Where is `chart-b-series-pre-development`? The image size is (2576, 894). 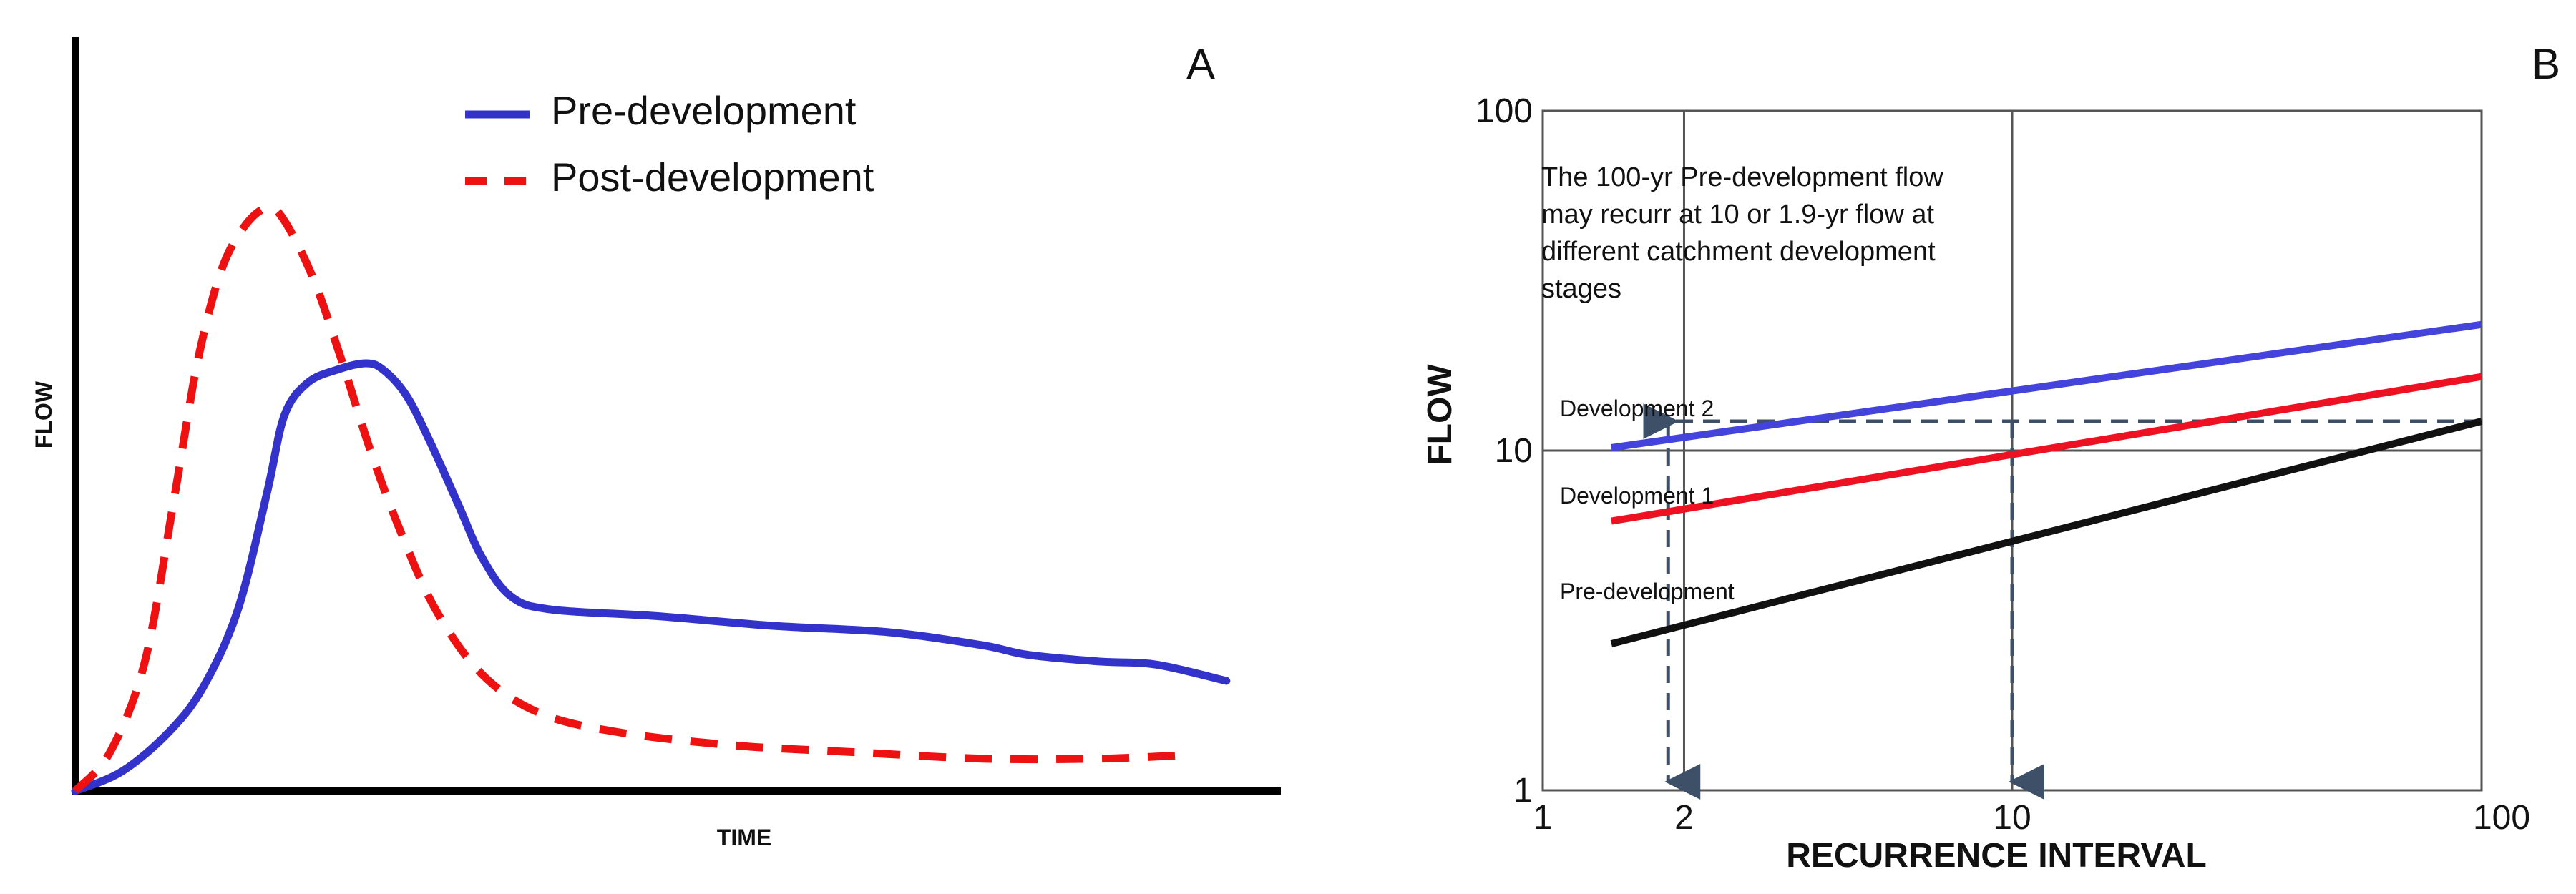 chart-b-series-pre-development is located at coordinates (2046, 532).